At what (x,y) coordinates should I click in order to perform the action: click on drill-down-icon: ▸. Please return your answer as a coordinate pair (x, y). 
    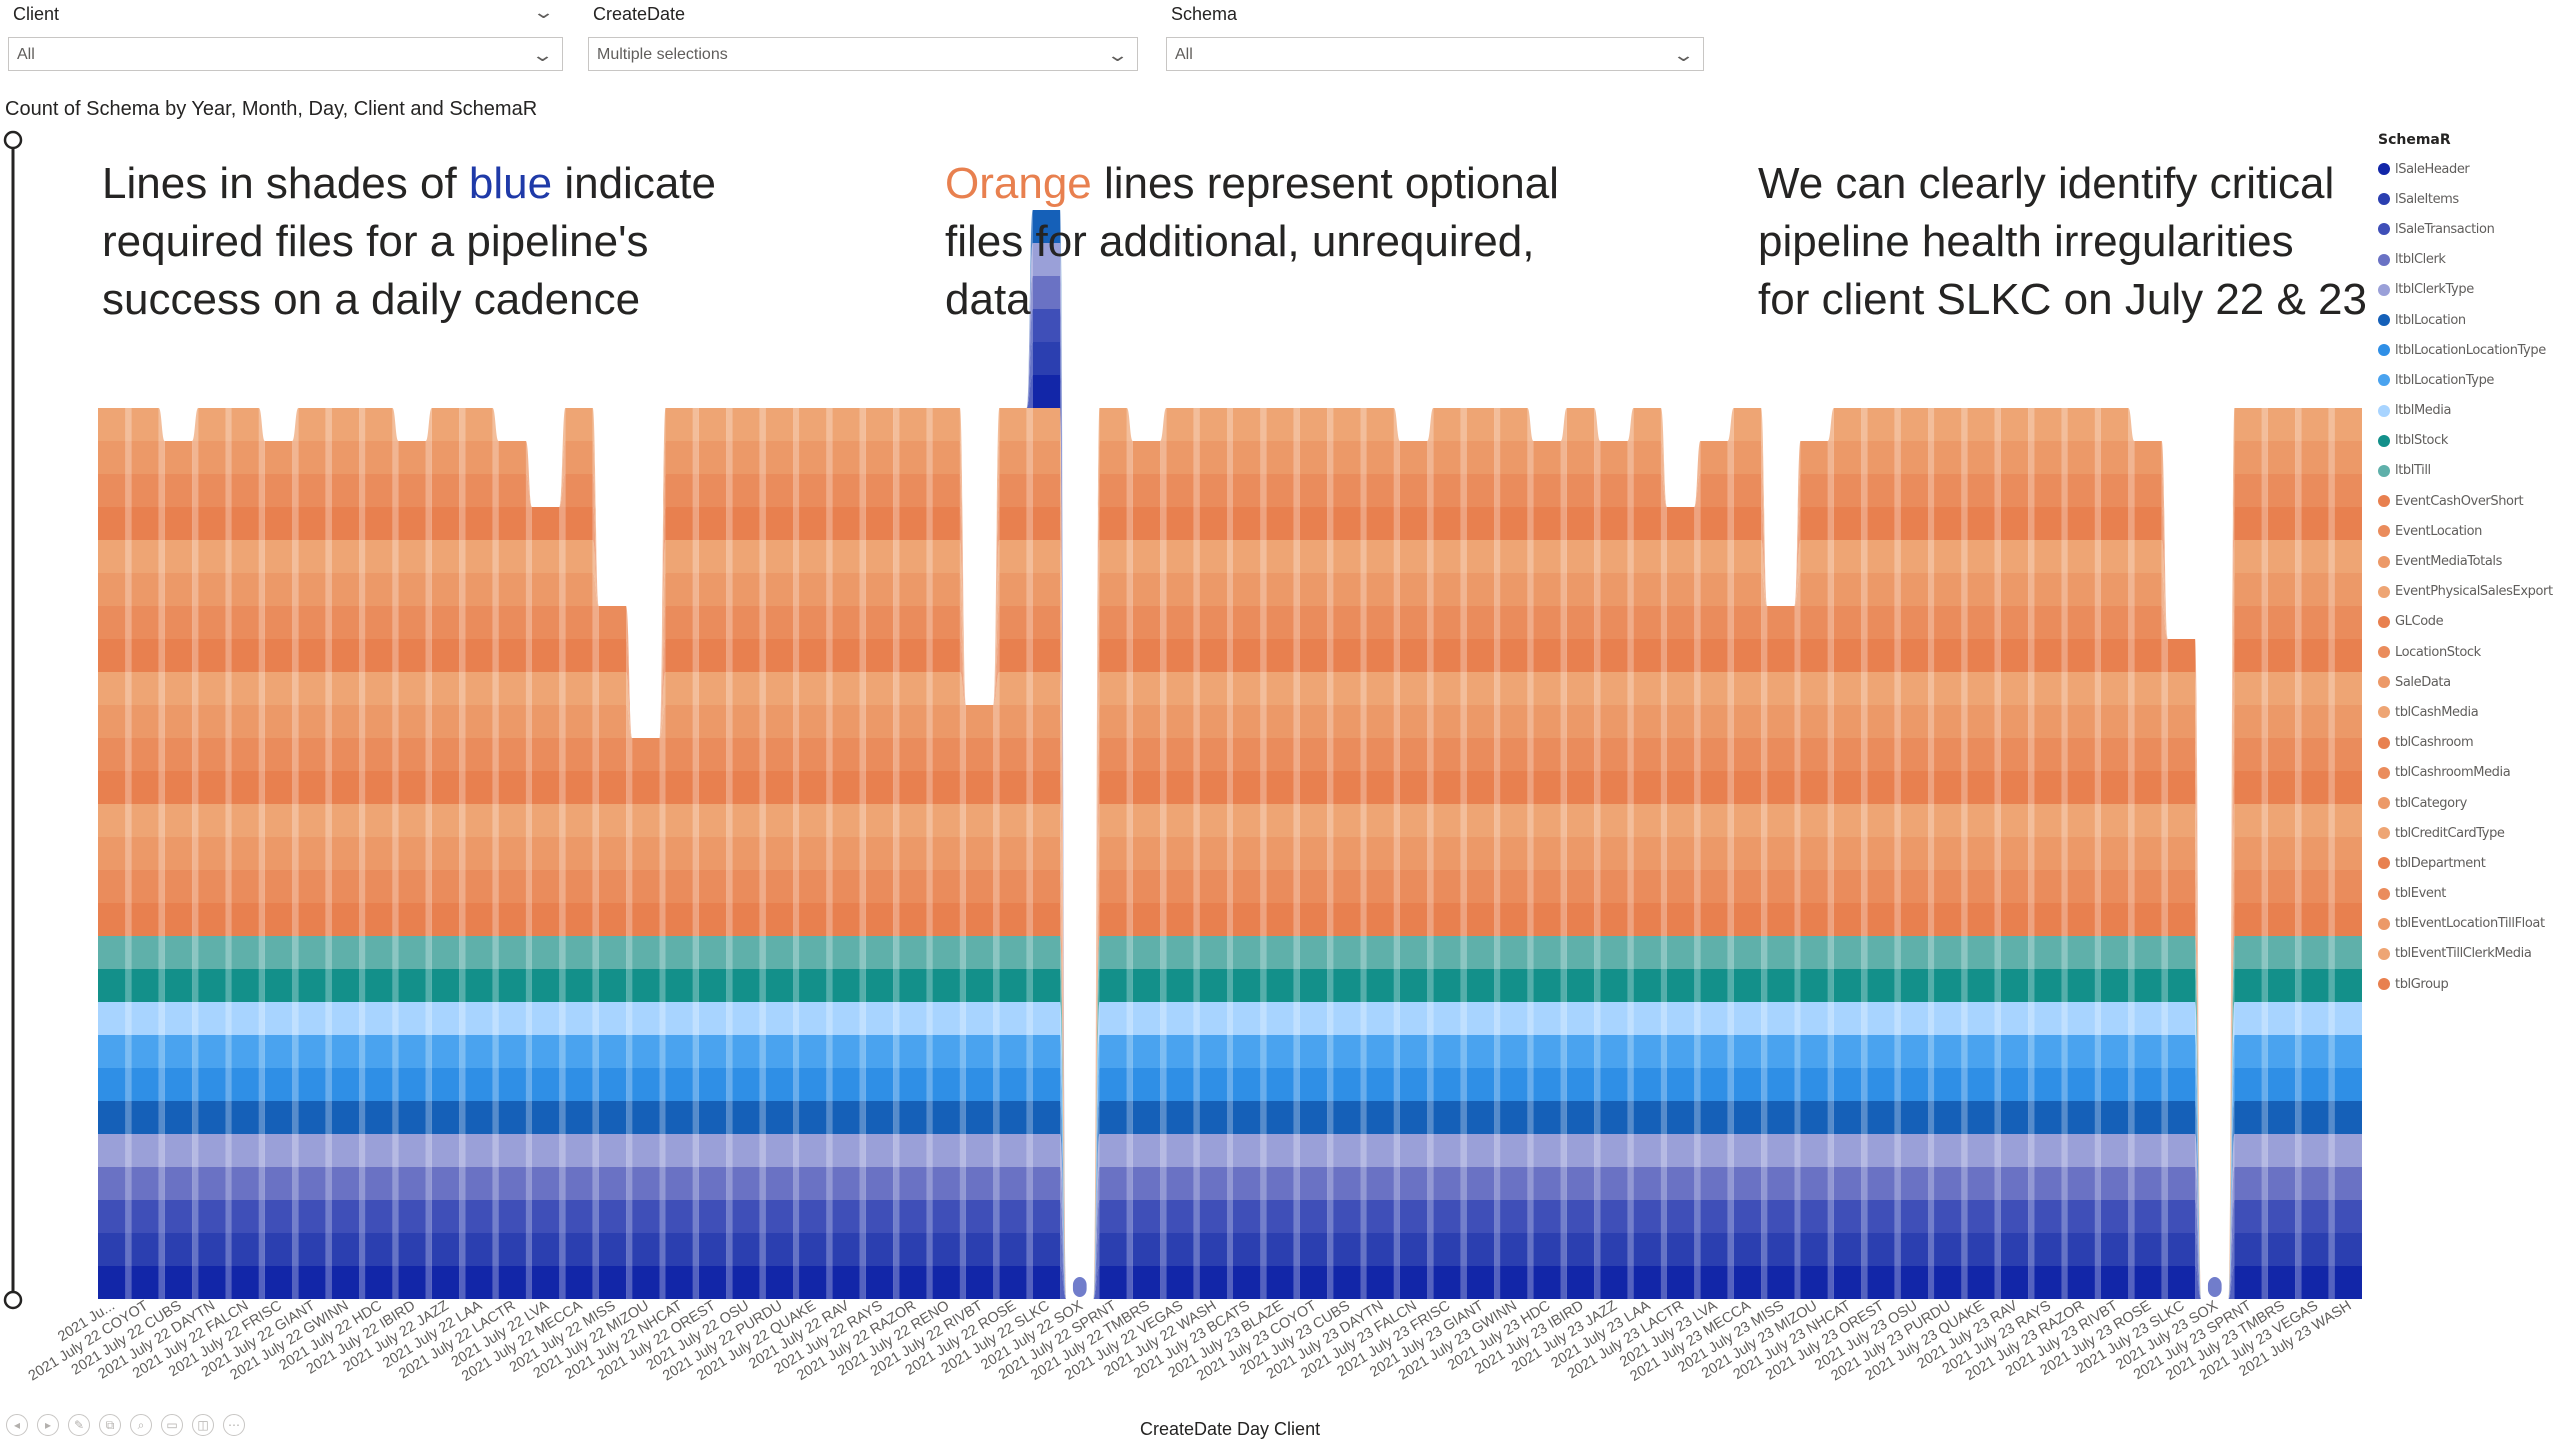
    Looking at the image, I should click on (48, 1425).